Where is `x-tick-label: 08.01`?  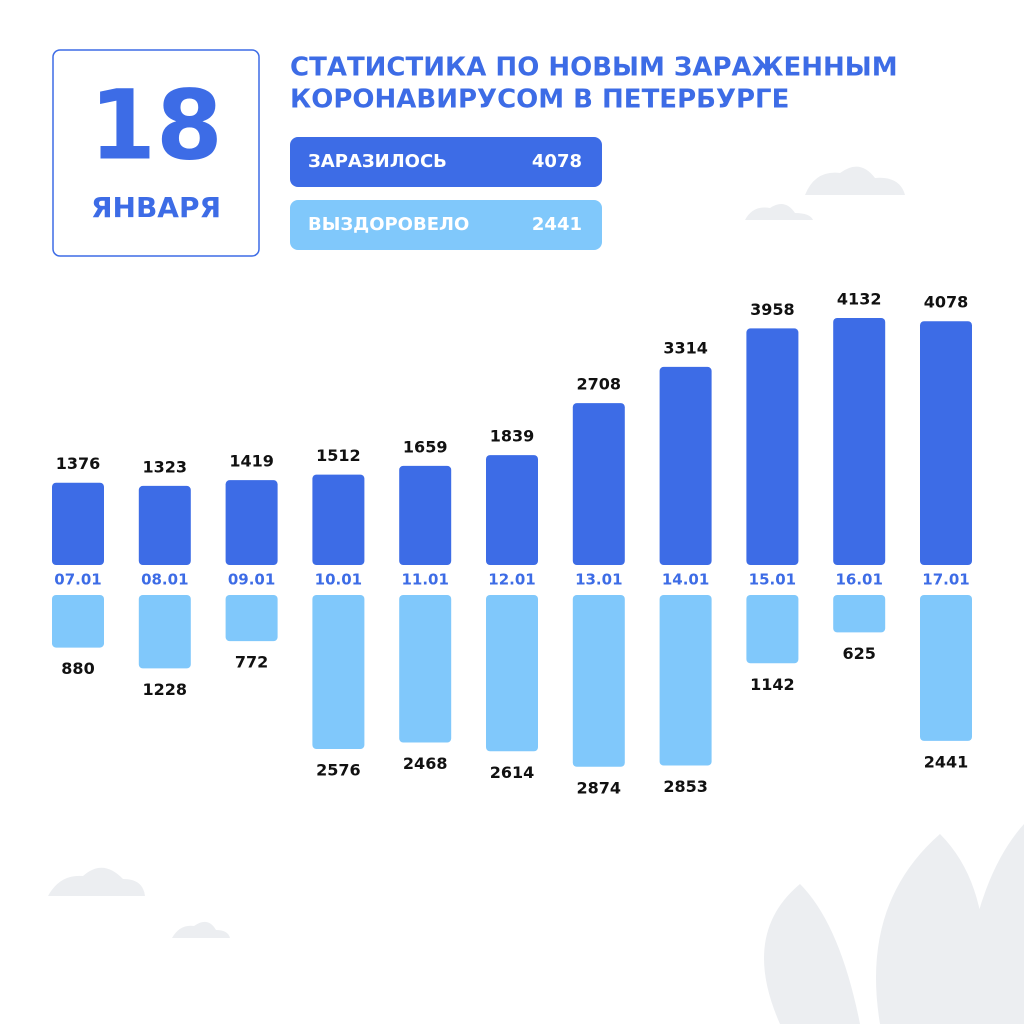 x-tick-label: 08.01 is located at coordinates (164, 580).